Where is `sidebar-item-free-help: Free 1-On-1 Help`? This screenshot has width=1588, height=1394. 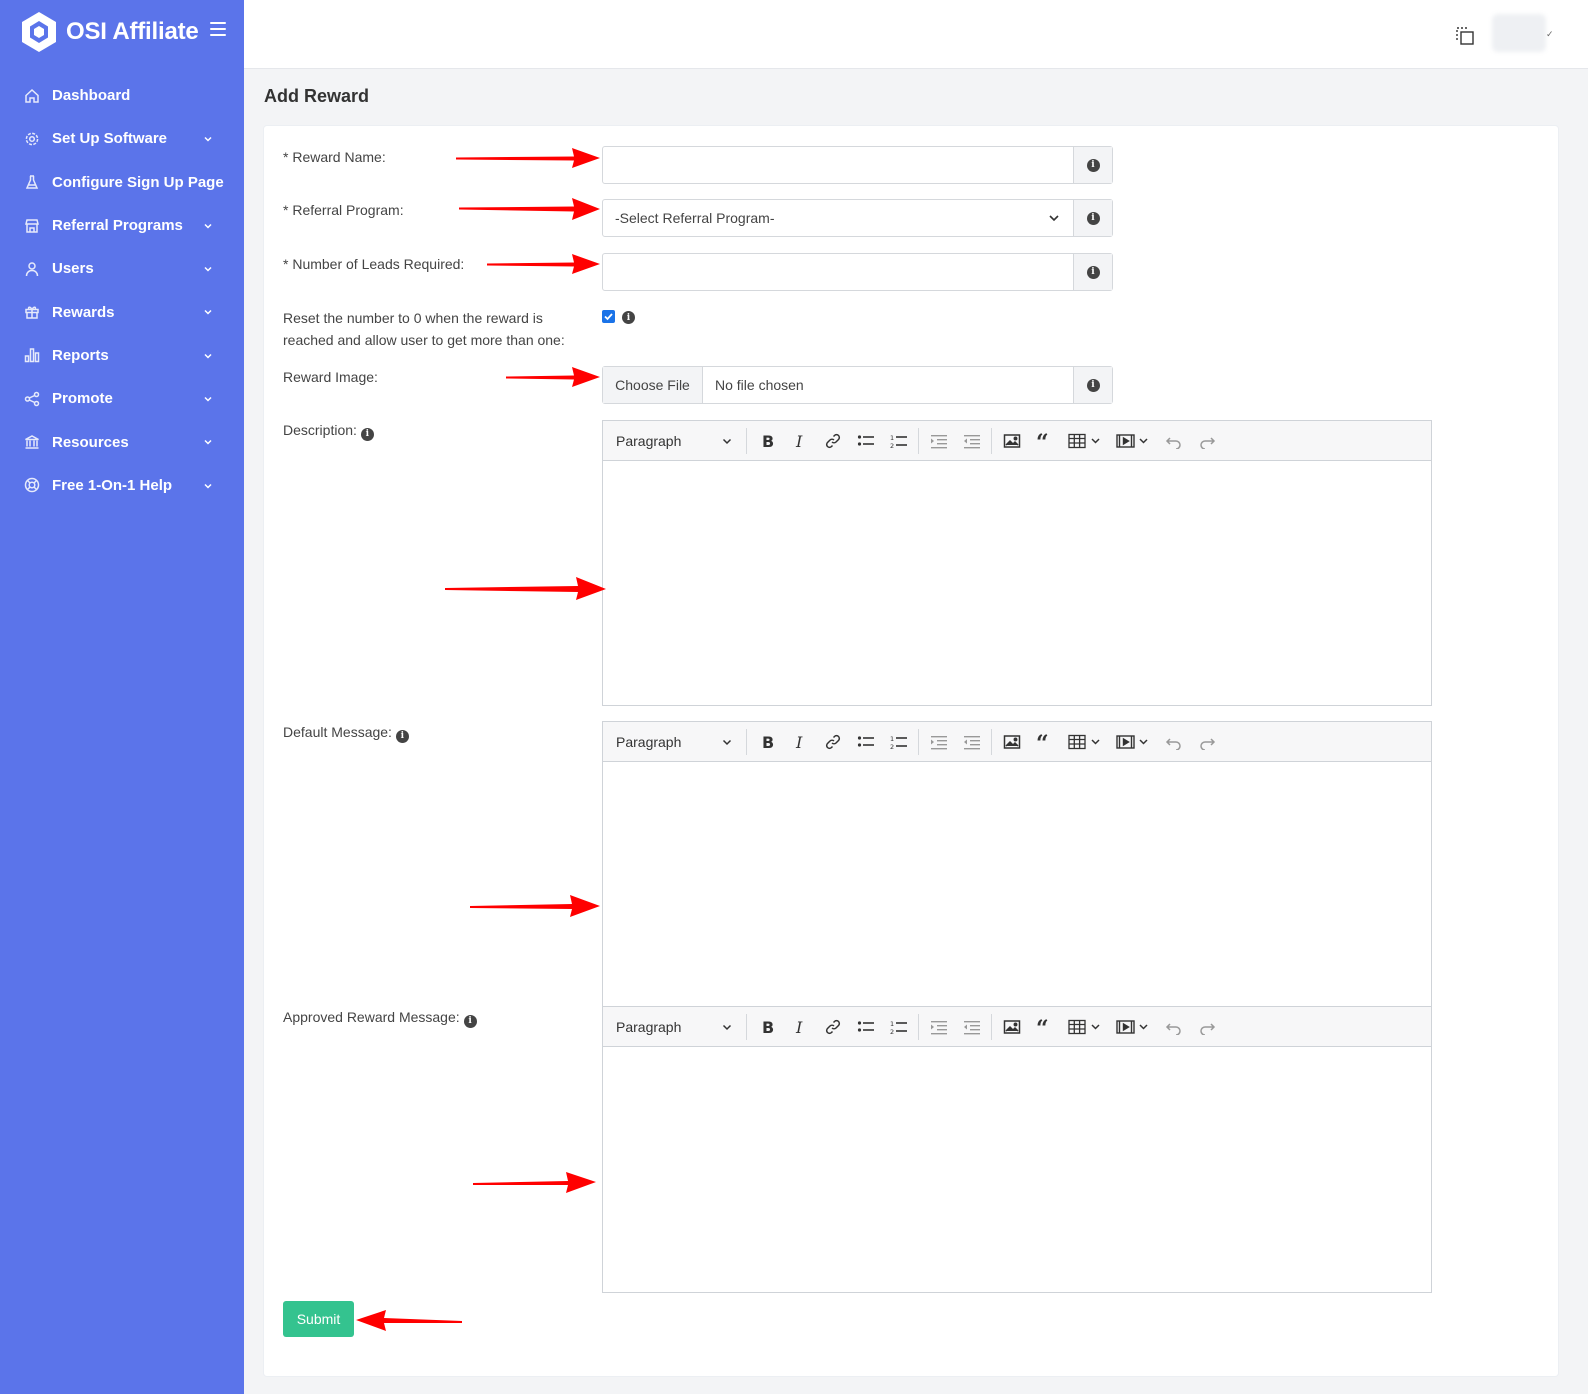
sidebar-item-free-help: Free 1-On-1 Help is located at coordinates (122, 485).